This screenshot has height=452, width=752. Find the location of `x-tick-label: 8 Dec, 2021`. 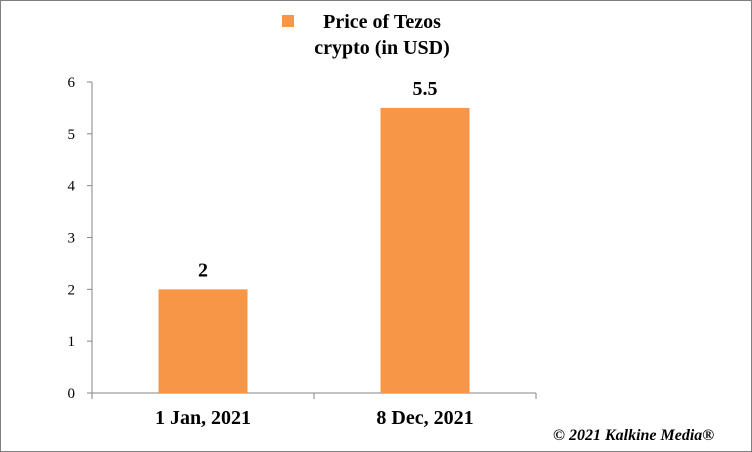

x-tick-label: 8 Dec, 2021 is located at coordinates (424, 418).